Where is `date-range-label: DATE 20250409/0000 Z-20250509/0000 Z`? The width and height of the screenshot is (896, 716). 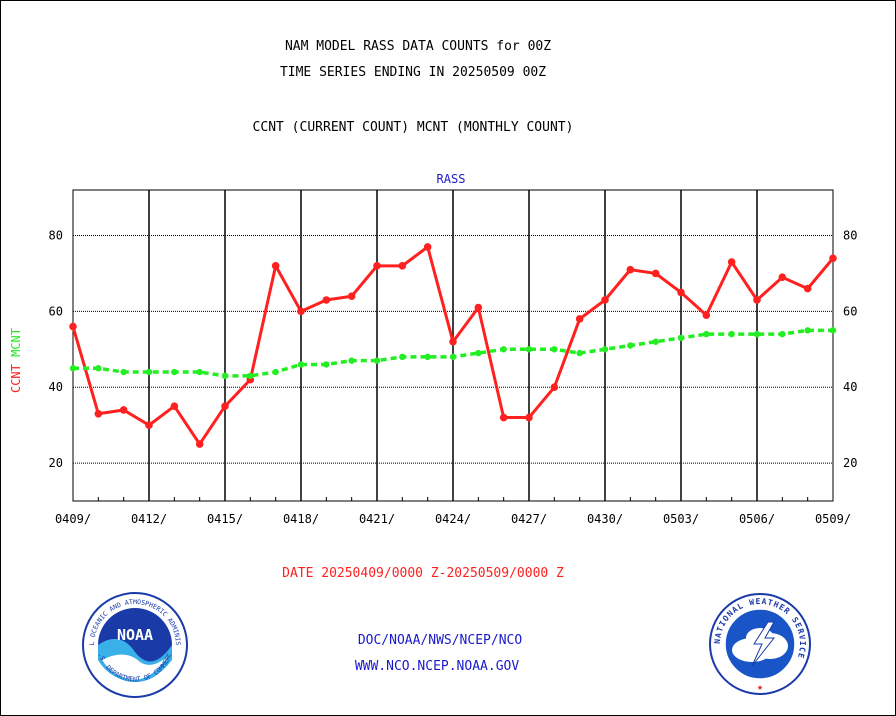 date-range-label: DATE 20250409/0000 Z-20250509/0000 Z is located at coordinates (423, 573).